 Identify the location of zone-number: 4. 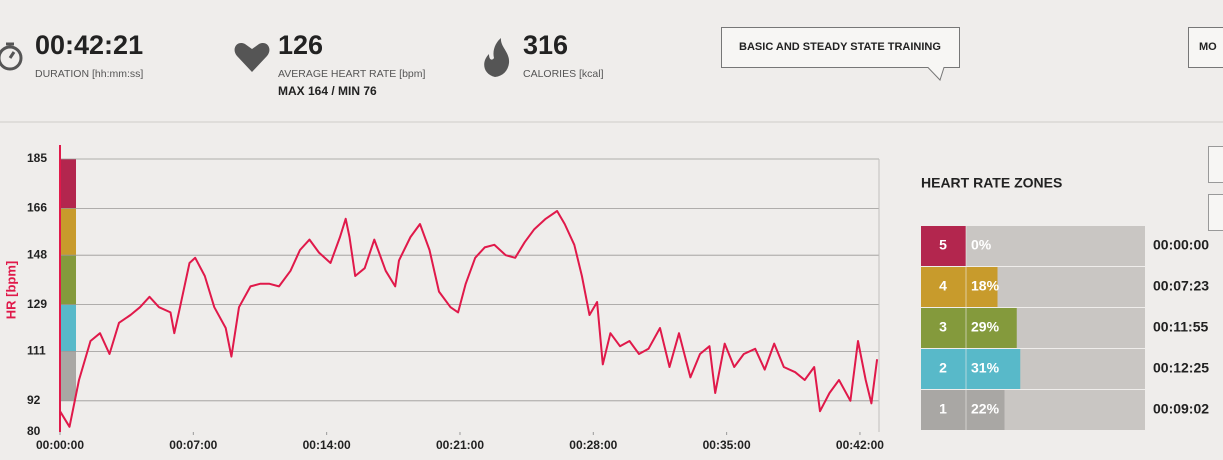
(943, 286).